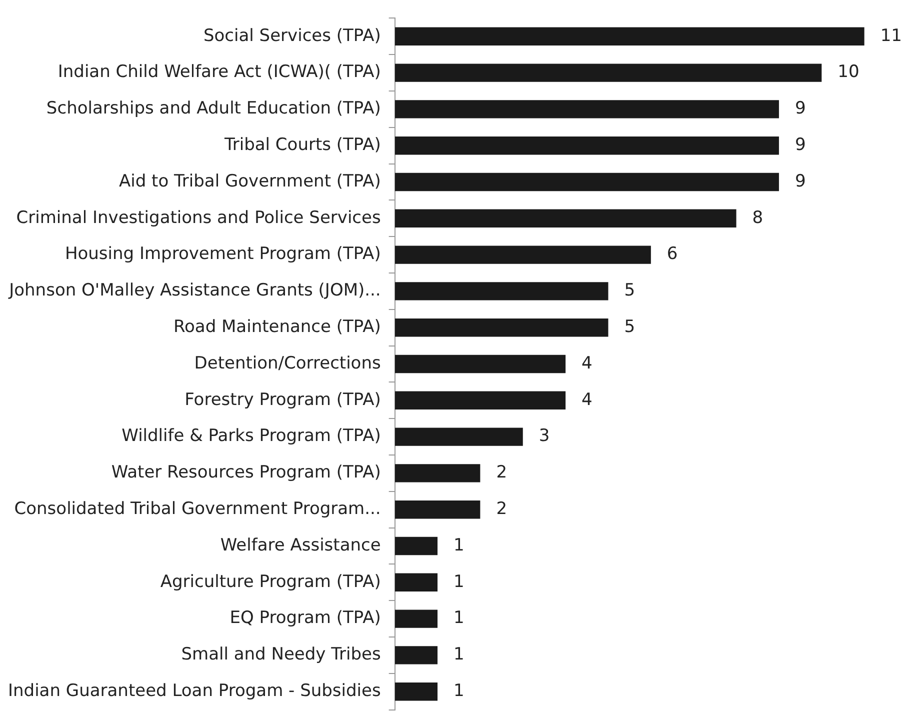  What do you see at coordinates (213, 108) in the screenshot?
I see `y-tick-label: Scholarships and Adult Education (TPA)` at bounding box center [213, 108].